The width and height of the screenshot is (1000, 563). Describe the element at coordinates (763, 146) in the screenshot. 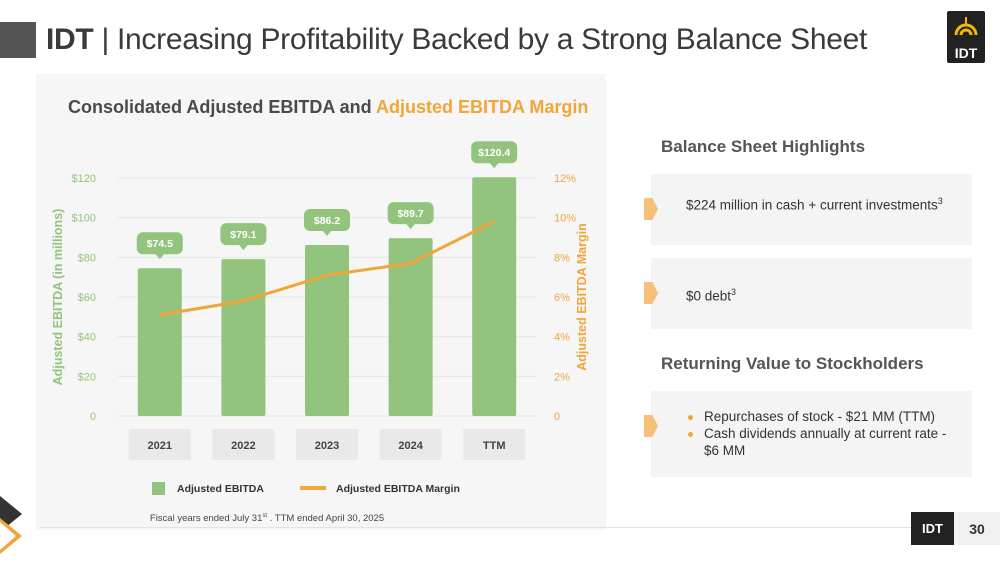

I see `balance-sheet-heading: Balance Sheet Highlights` at that location.